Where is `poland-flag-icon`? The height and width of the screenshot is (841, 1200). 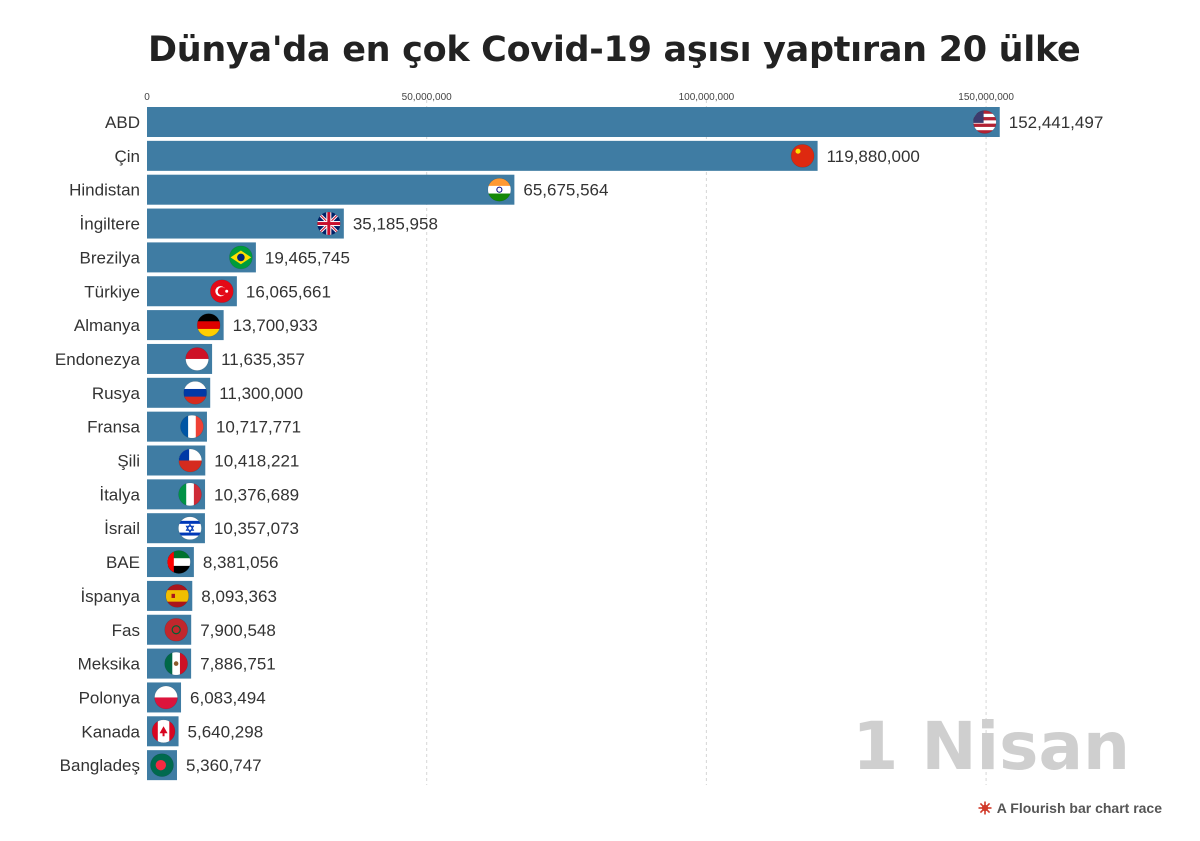
poland-flag-icon is located at coordinates (166, 697).